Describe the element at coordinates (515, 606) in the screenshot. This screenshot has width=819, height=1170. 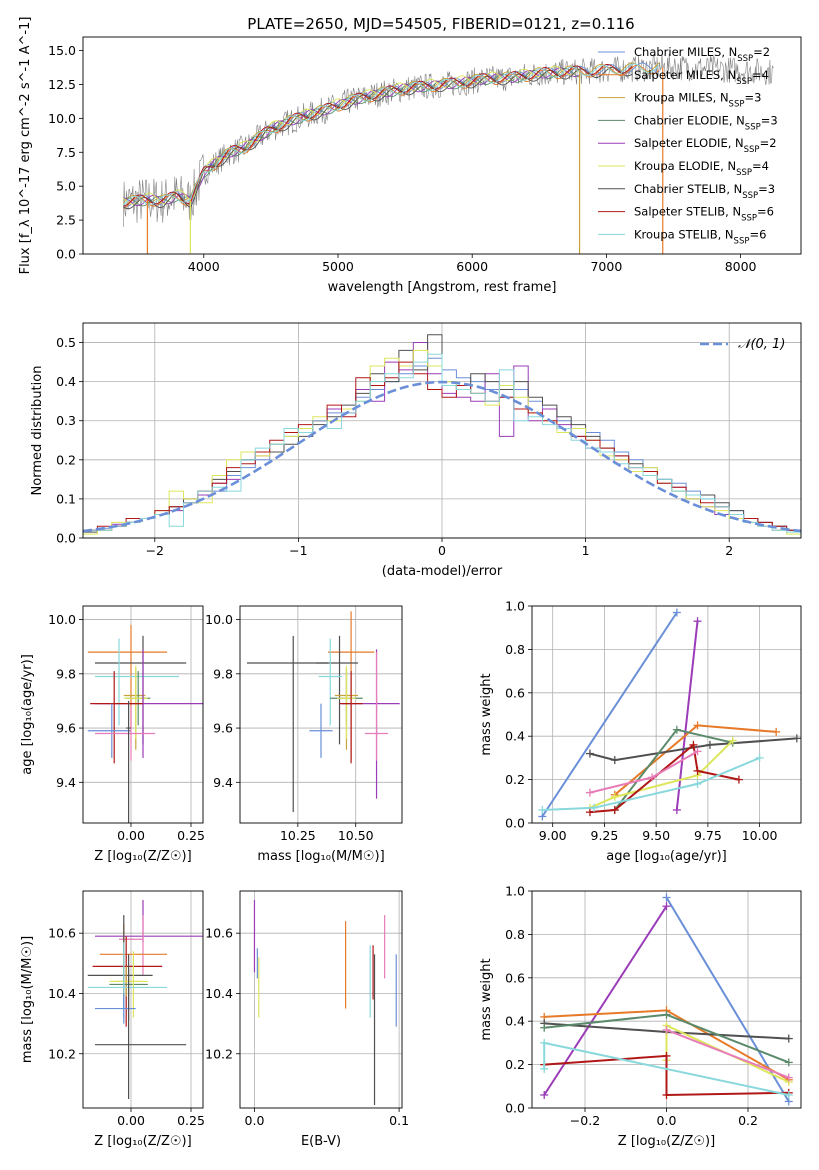
I see `y-tick-label: 1.0` at that location.